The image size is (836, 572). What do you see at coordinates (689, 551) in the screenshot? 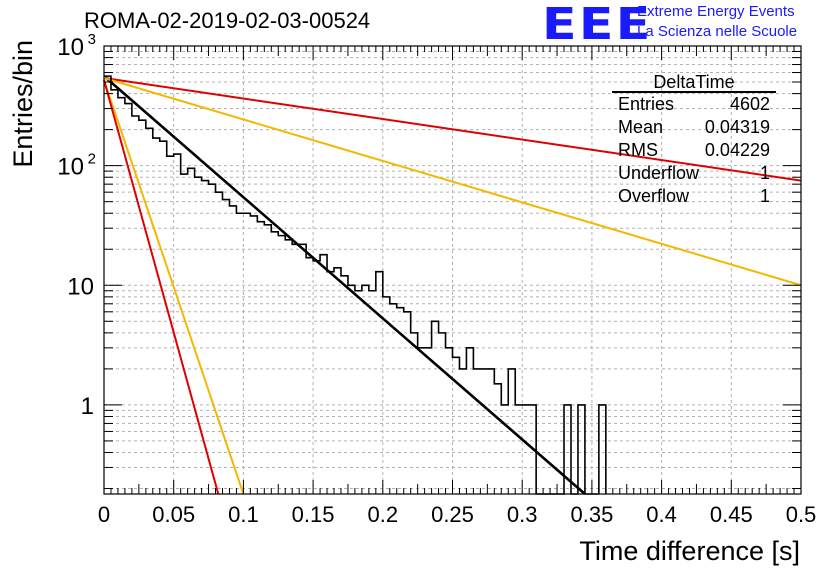
I see `x-axis-label: Time difference [s]` at bounding box center [689, 551].